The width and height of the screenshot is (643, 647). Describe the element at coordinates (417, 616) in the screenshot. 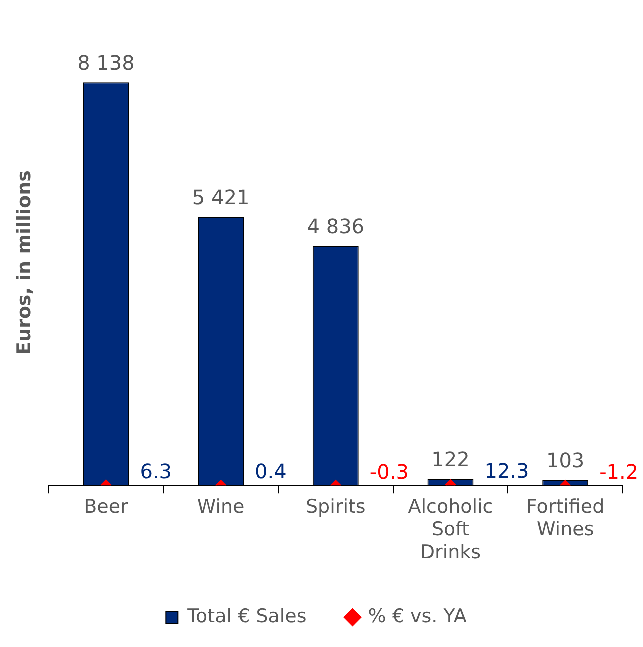

I see `legend-label: % € vs. YA` at that location.